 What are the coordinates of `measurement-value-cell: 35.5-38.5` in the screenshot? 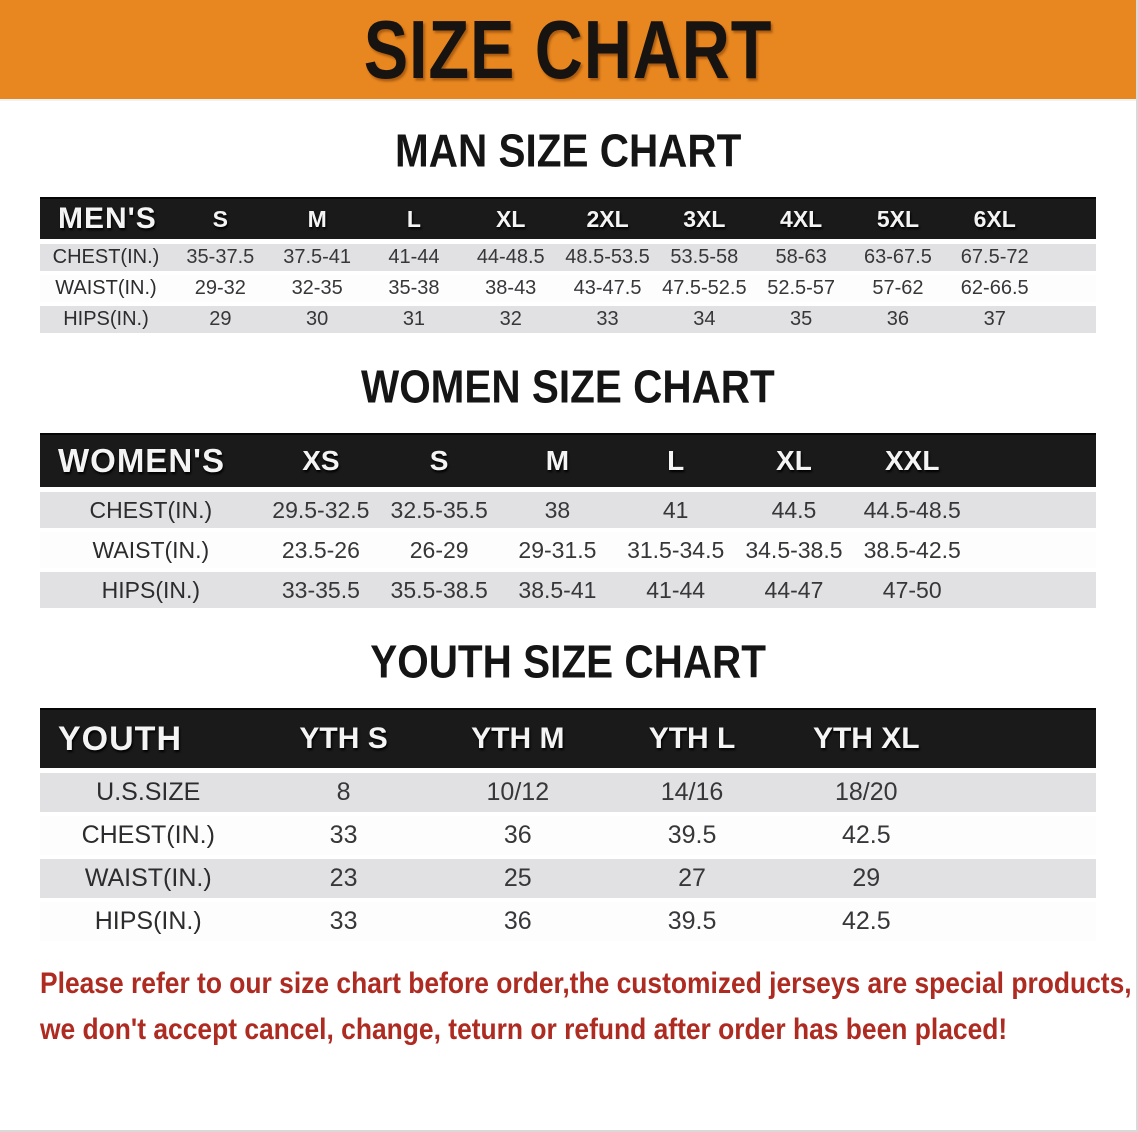 It's located at (439, 592).